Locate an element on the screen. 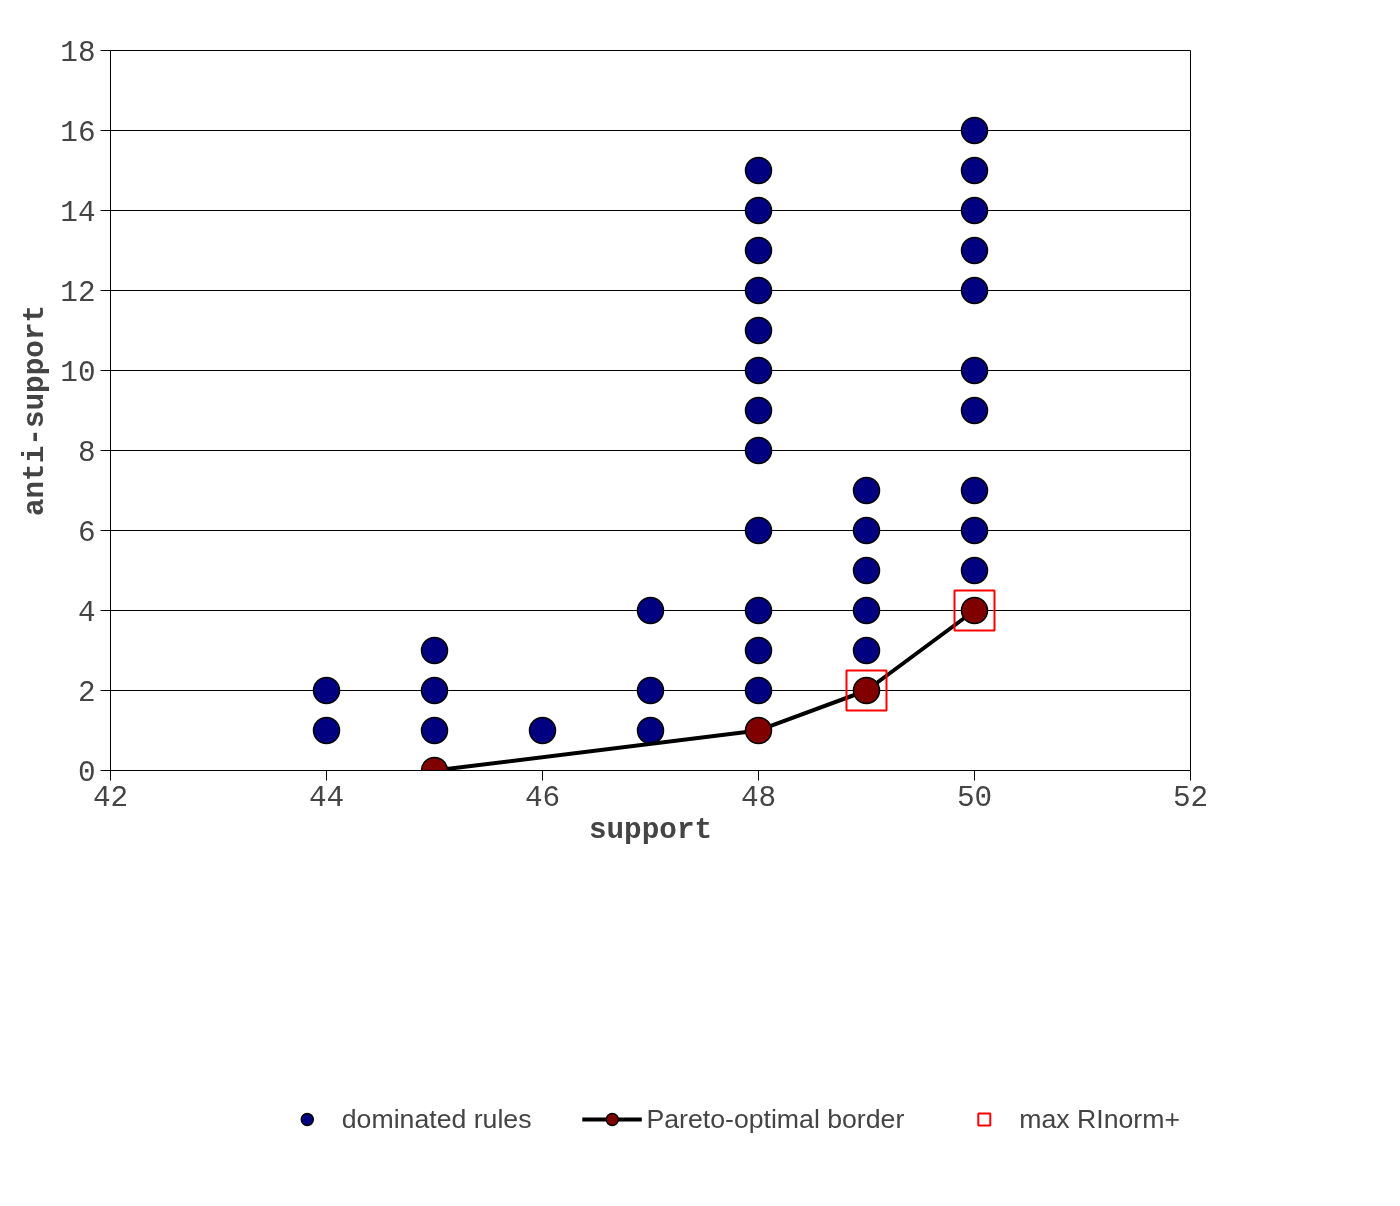 Image resolution: width=1400 pixels, height=1206 pixels. legend-label: Pareto-optimal border is located at coordinates (775, 1119).